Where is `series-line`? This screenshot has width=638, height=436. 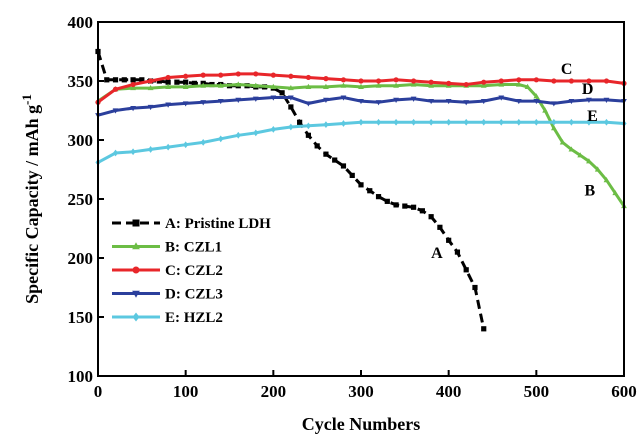
series-line is located at coordinates (361, 142).